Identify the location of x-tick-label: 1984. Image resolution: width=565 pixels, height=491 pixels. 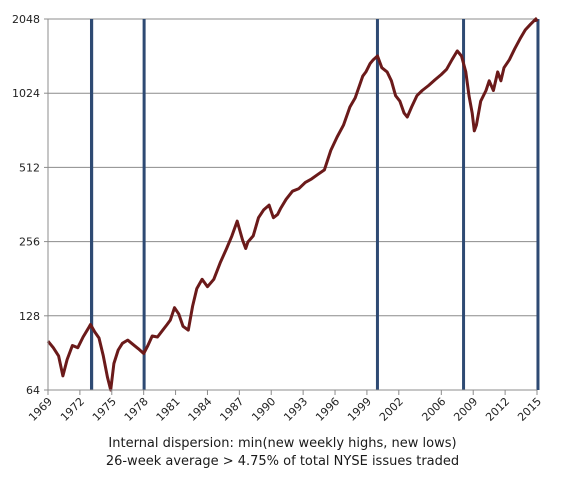
(200, 409).